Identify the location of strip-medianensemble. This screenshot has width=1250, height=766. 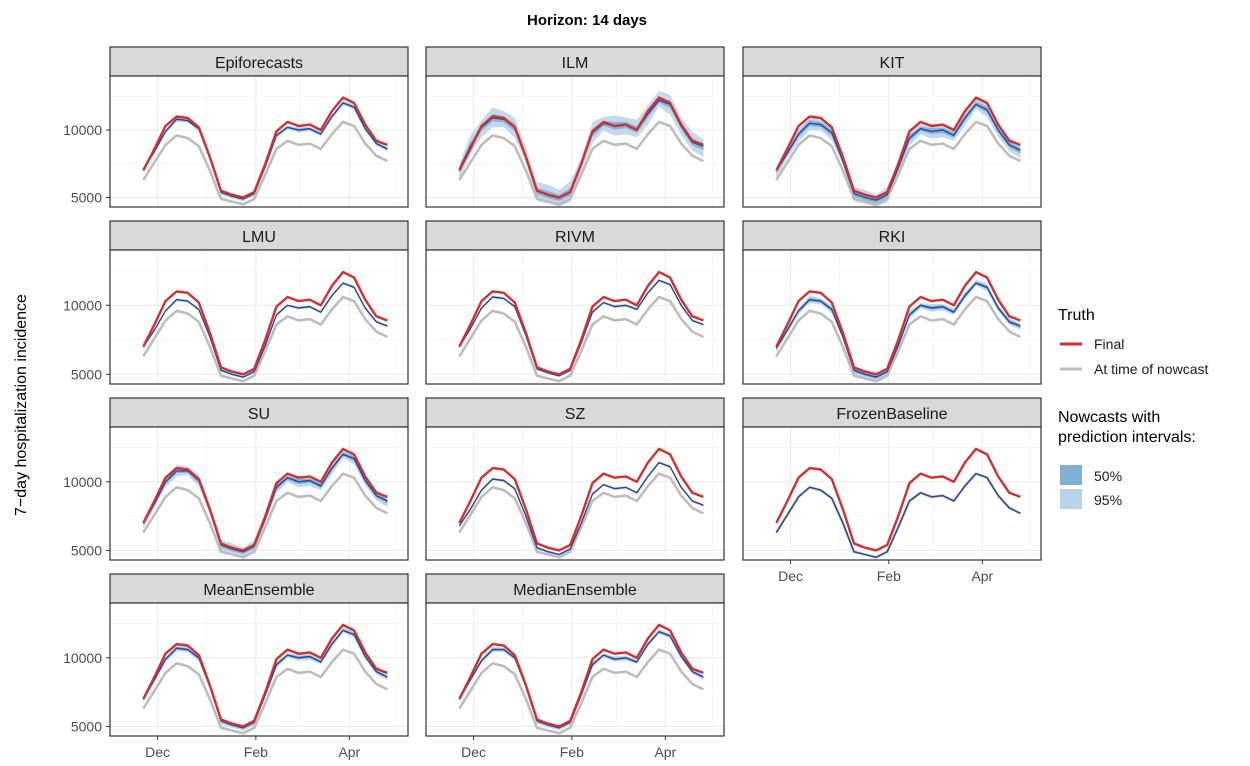
(575, 588).